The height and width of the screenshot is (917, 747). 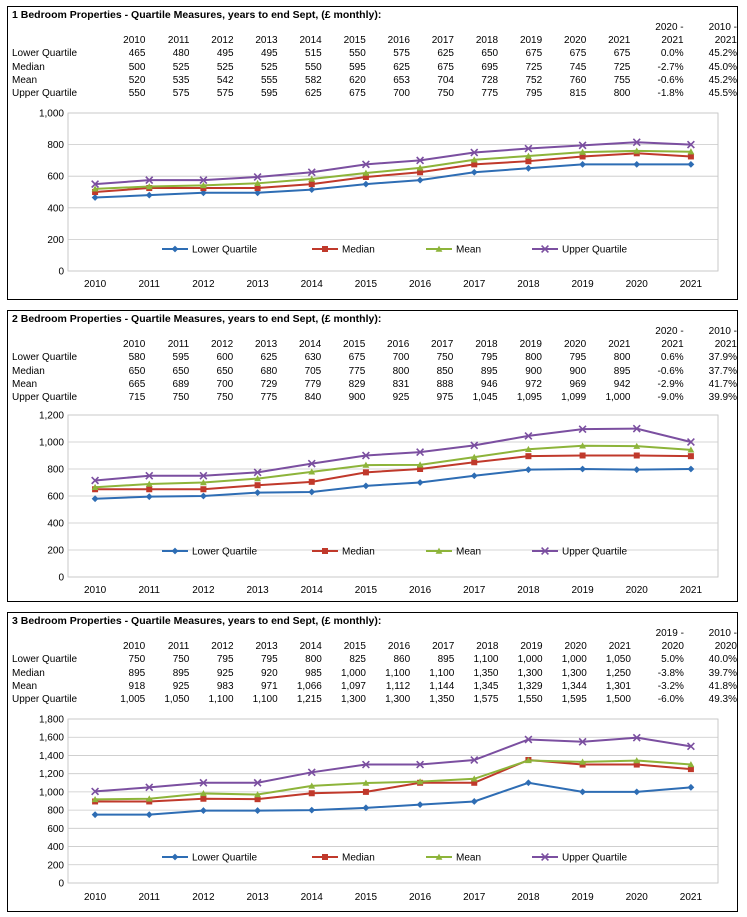 What do you see at coordinates (225, 67) in the screenshot?
I see `value-cell: 525` at bounding box center [225, 67].